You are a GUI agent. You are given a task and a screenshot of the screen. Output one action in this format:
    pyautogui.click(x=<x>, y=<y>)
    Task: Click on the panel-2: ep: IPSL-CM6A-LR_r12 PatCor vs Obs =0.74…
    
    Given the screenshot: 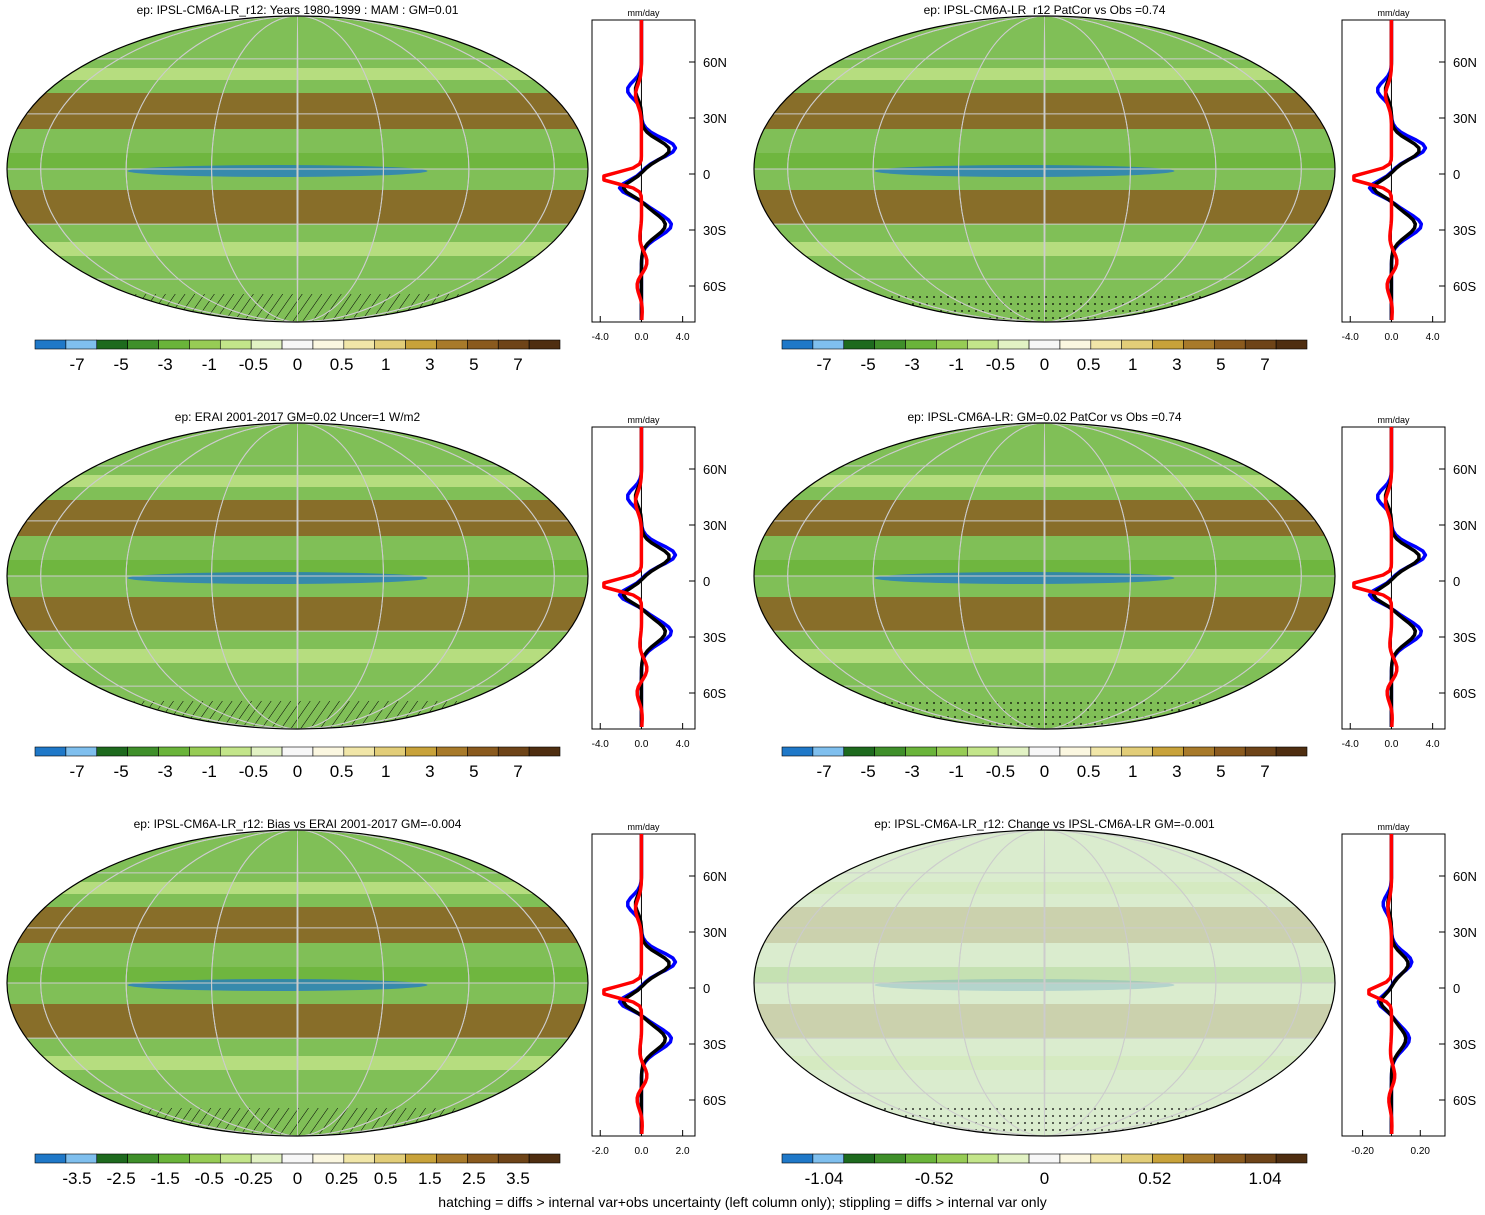 What is the action you would take?
    pyautogui.click(x=1115, y=188)
    